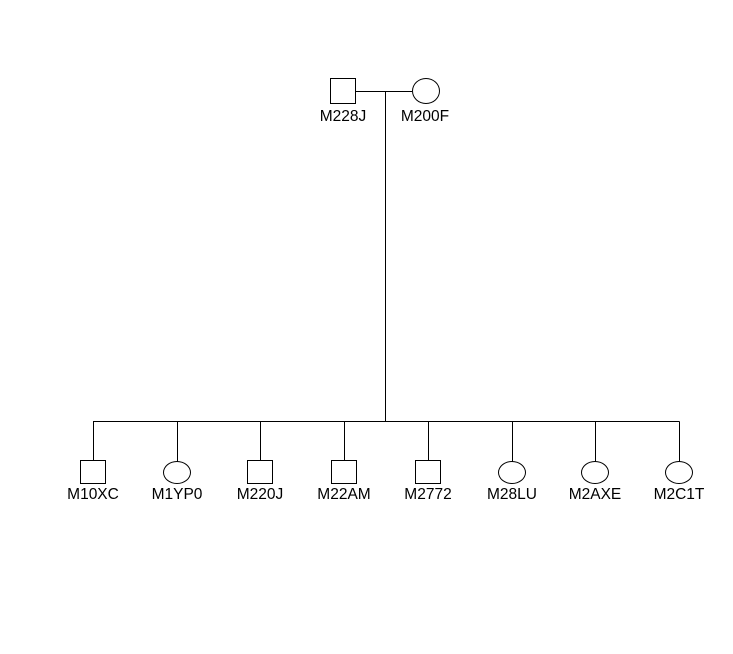 The height and width of the screenshot is (654, 733). What do you see at coordinates (343, 91) in the screenshot?
I see `male-symbol-father` at bounding box center [343, 91].